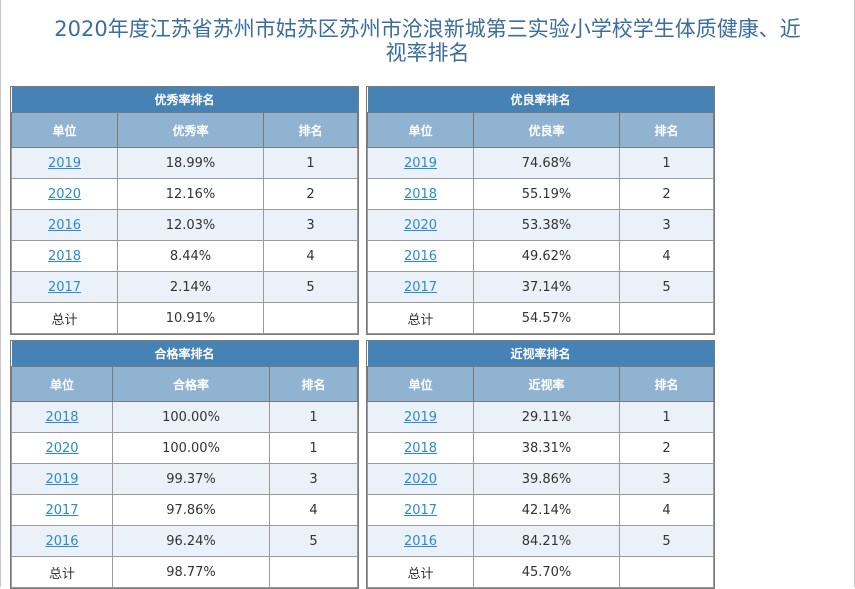  I want to click on rate-cell: 97.86%, so click(191, 510).